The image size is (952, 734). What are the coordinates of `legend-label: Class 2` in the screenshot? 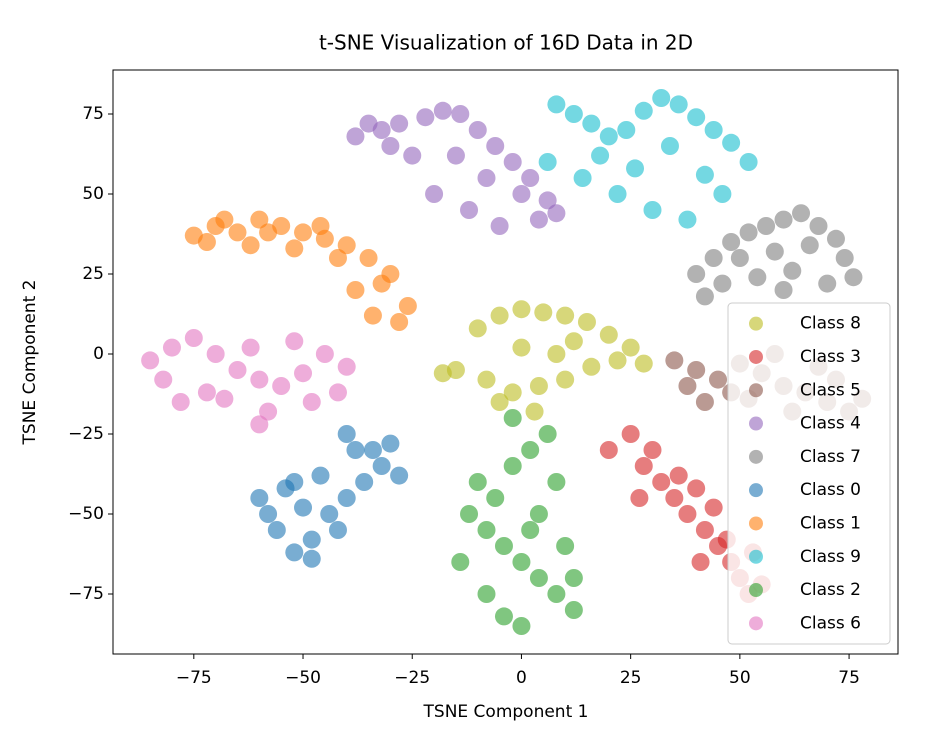 It's located at (830, 590).